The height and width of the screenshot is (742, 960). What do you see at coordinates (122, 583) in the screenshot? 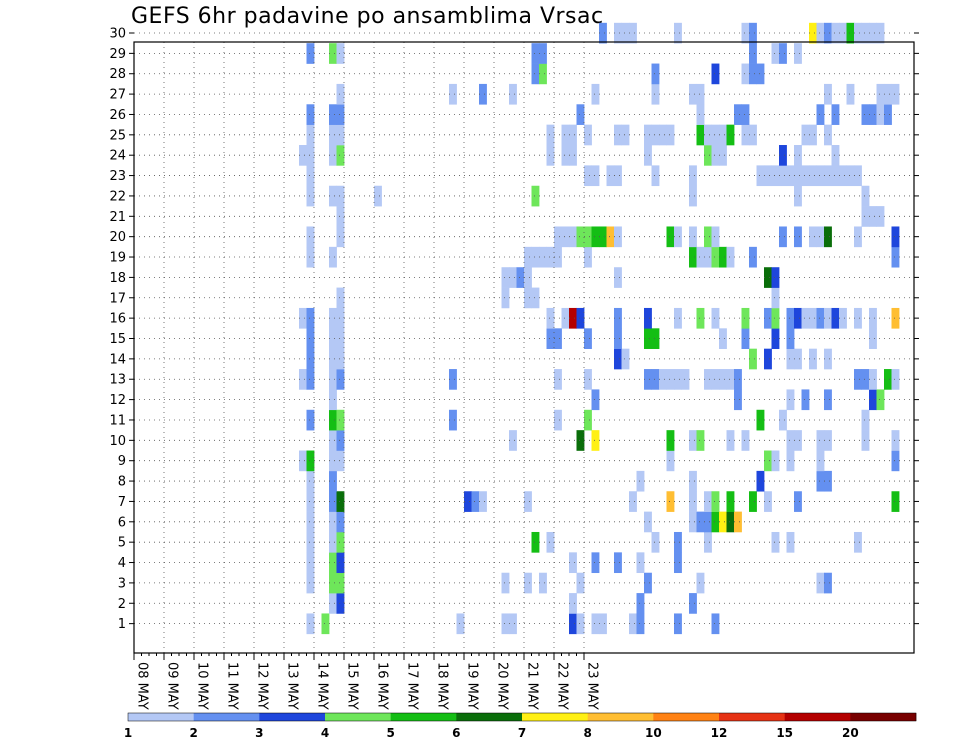
I see `y-tick-label: 3` at bounding box center [122, 583].